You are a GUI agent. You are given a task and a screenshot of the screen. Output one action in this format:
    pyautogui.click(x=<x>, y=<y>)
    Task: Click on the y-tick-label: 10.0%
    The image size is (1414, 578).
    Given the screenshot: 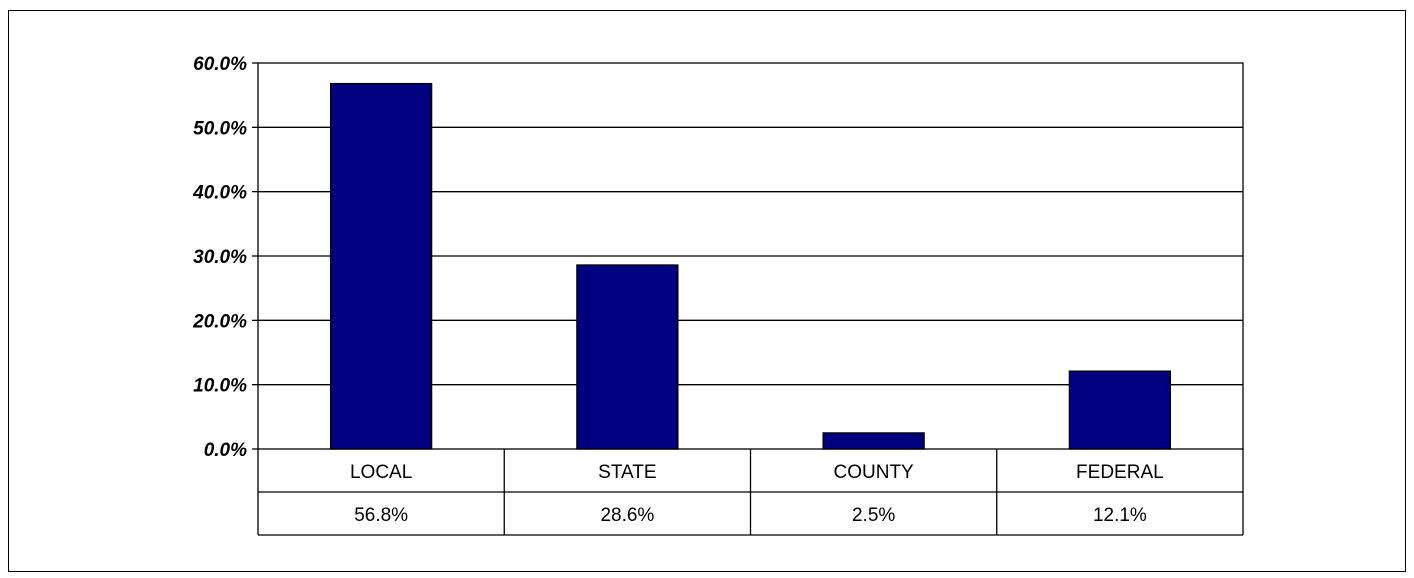 What is the action you would take?
    pyautogui.click(x=220, y=386)
    